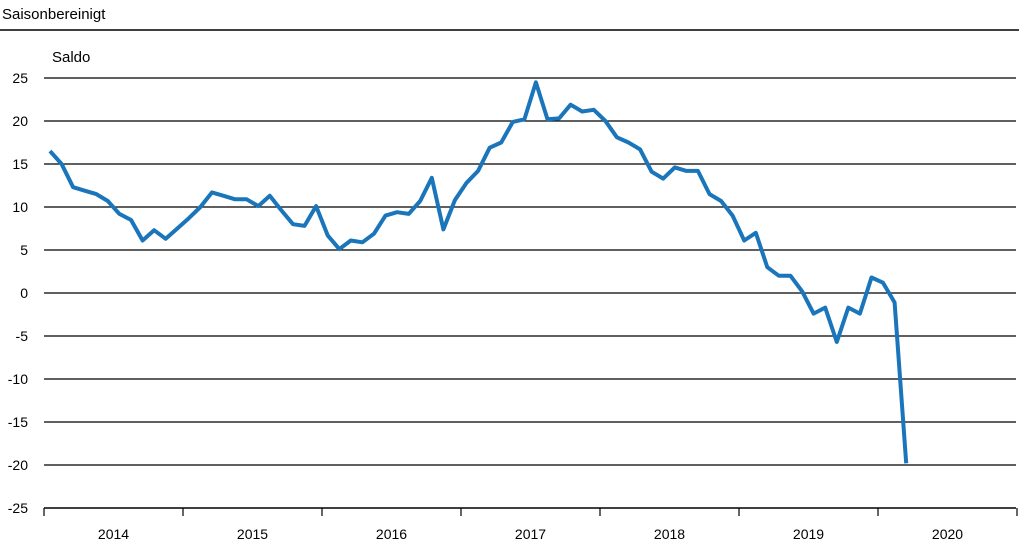 The image size is (1019, 545). Describe the element at coordinates (20, 164) in the screenshot. I see `y-tick-label: 15` at that location.